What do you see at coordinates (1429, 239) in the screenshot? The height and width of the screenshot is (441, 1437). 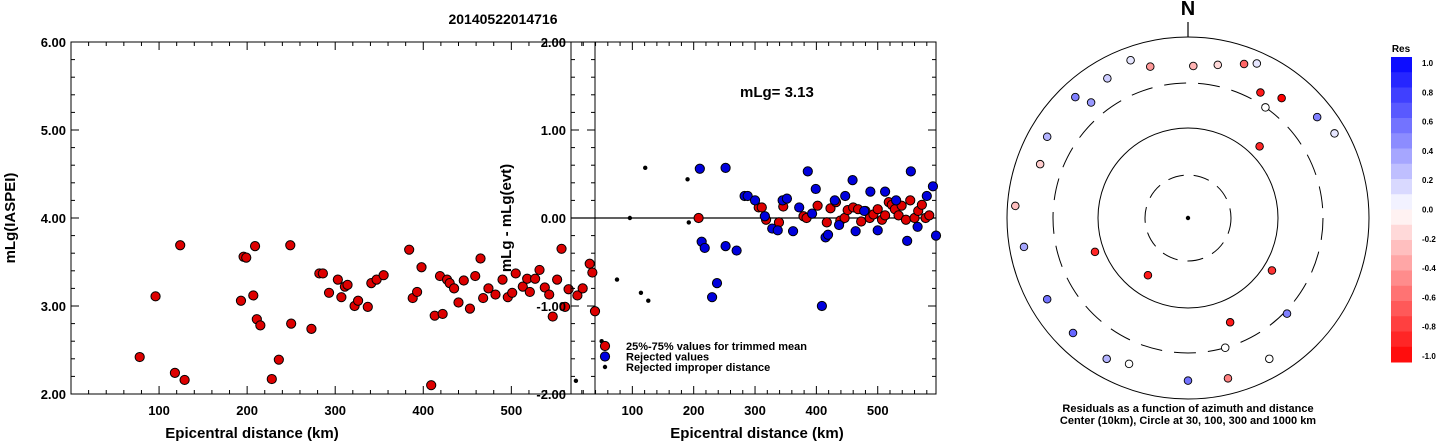 I see `colorbar-label: -0.2` at bounding box center [1429, 239].